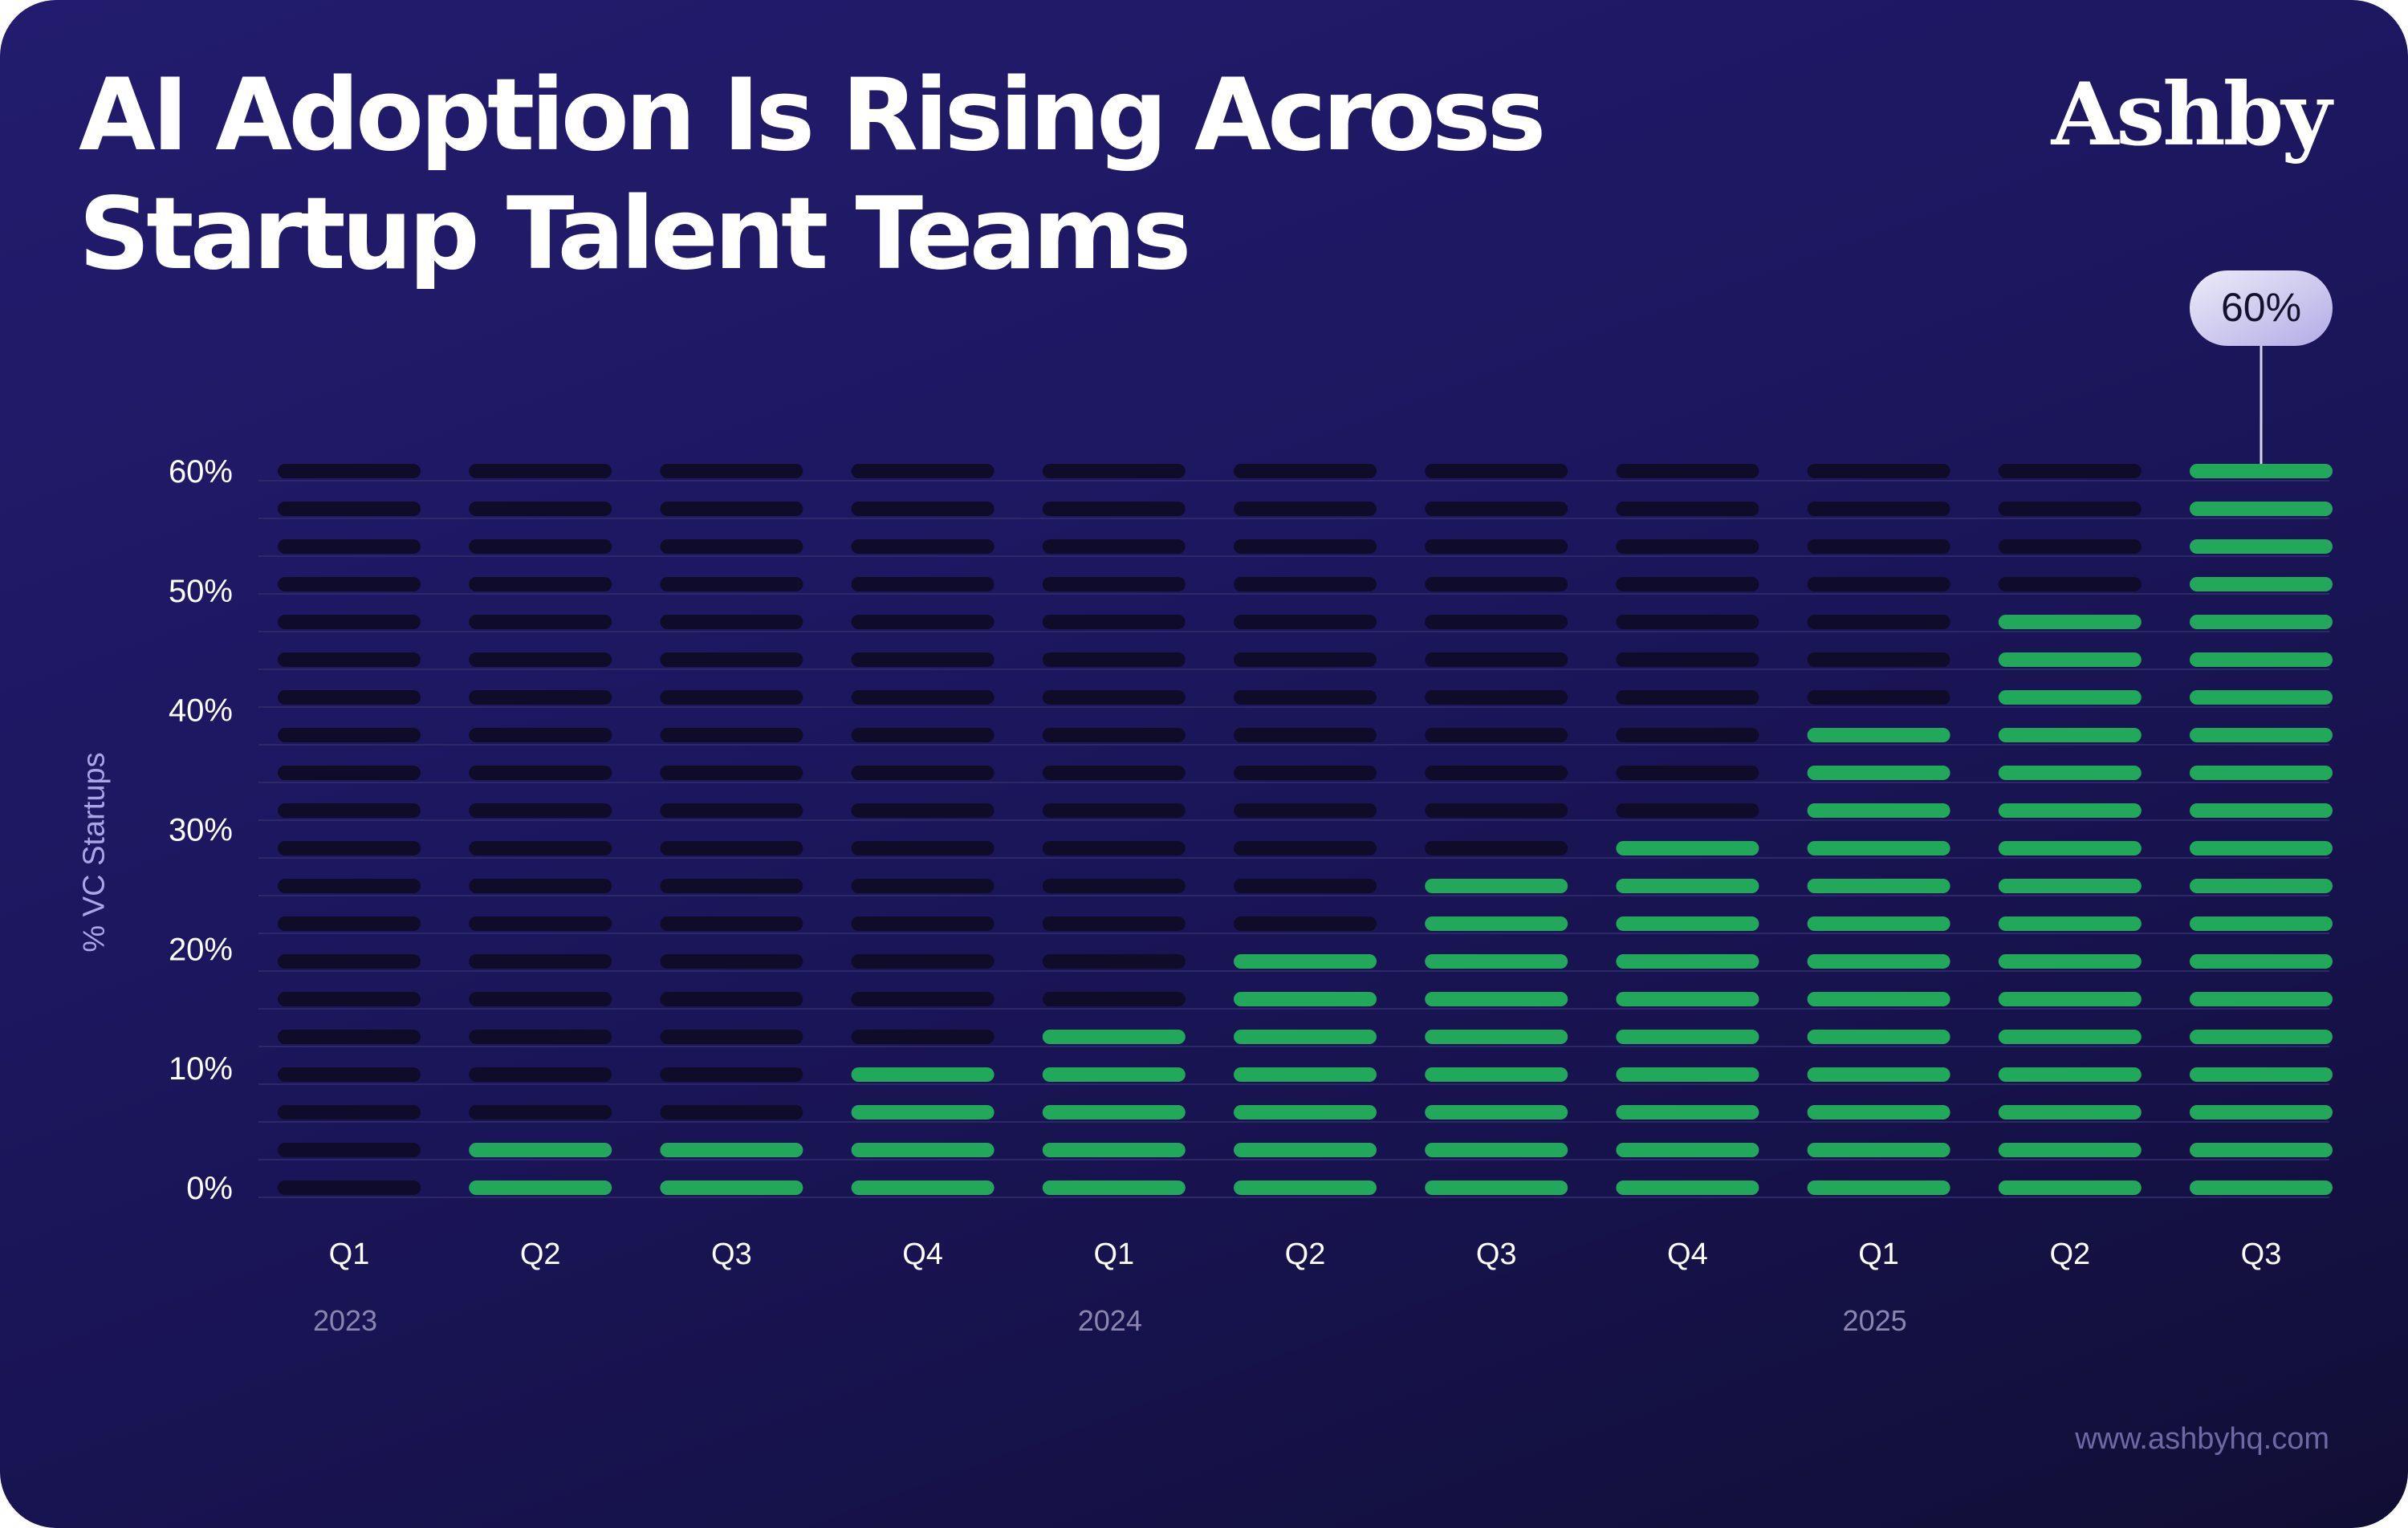 The image size is (2408, 1528). Describe the element at coordinates (1110, 1320) in the screenshot. I see `year-labels: 2023 2024 2025` at that location.